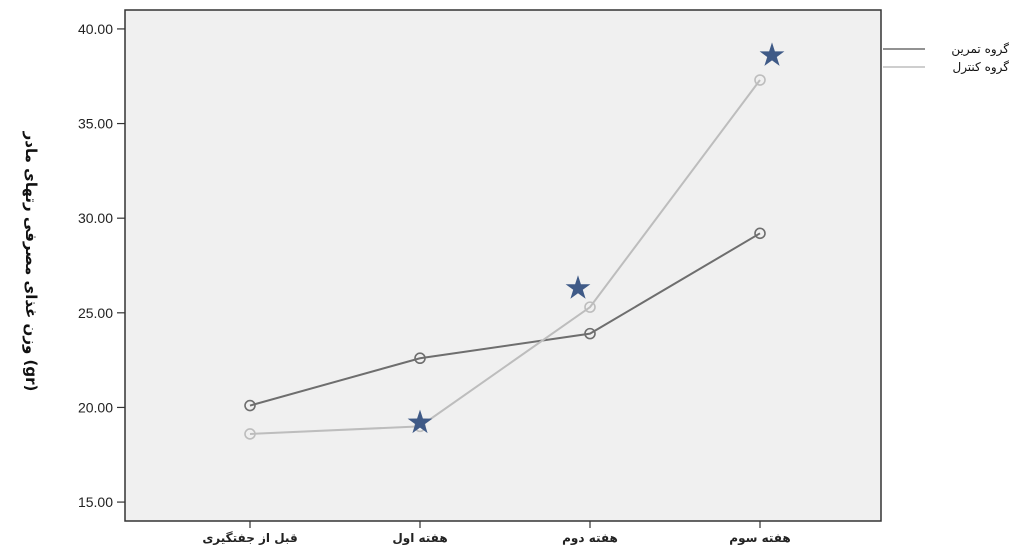  Describe the element at coordinates (95, 407) in the screenshot. I see `y-tick-label: 20.00` at that location.